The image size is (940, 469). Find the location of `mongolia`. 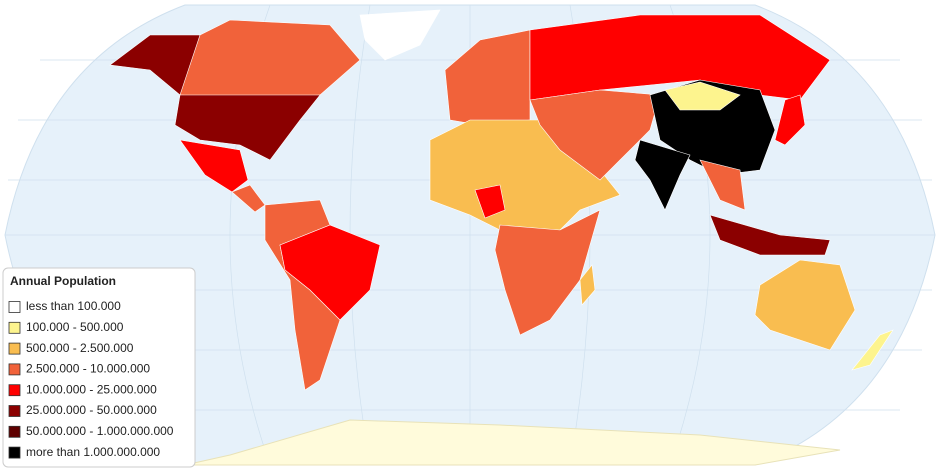

mongolia is located at coordinates (702, 96).